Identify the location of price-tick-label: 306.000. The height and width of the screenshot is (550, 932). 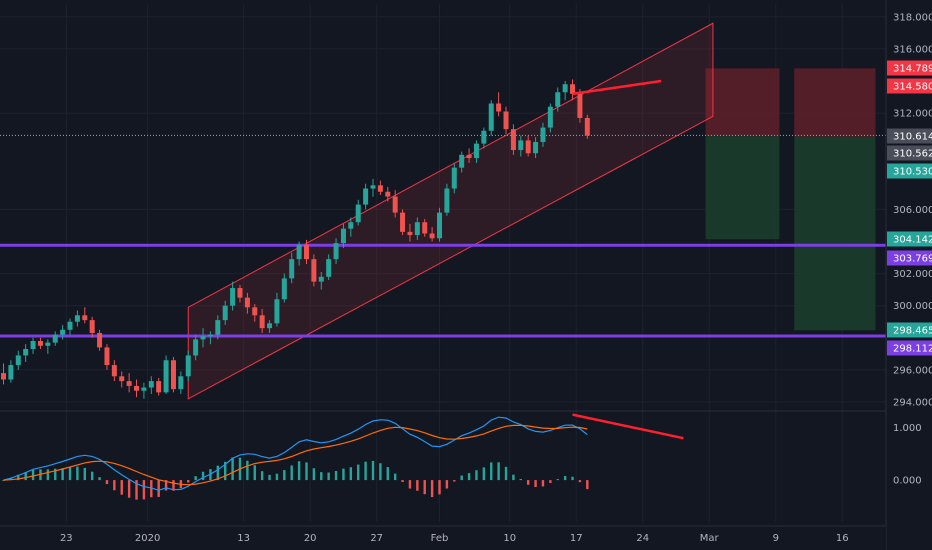
(912, 210).